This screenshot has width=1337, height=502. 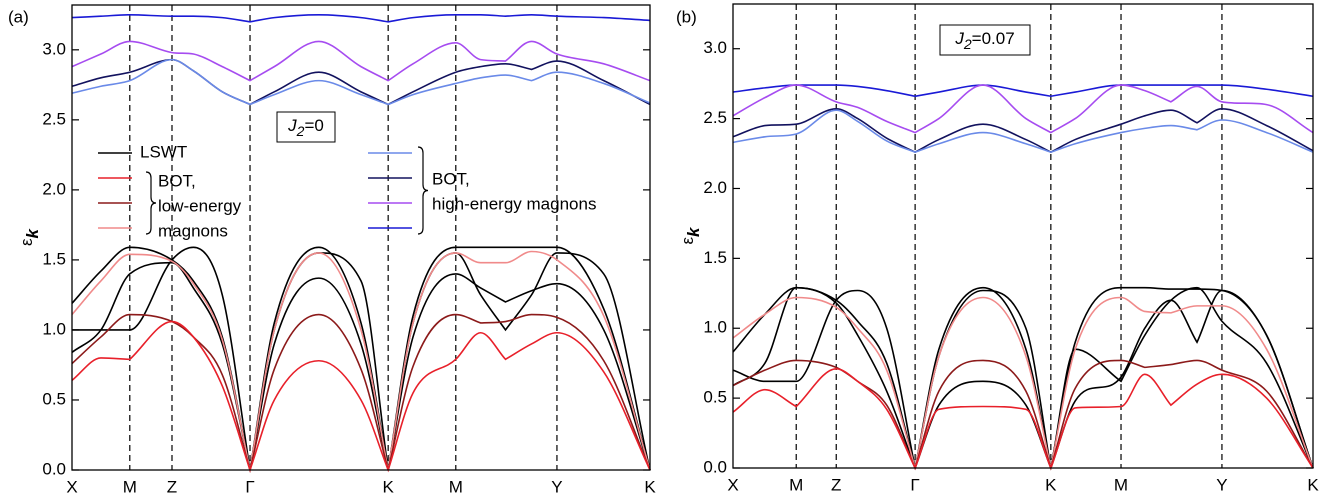 What do you see at coordinates (993, 38) in the screenshot?
I see `annotation-rest: =0.07` at bounding box center [993, 38].